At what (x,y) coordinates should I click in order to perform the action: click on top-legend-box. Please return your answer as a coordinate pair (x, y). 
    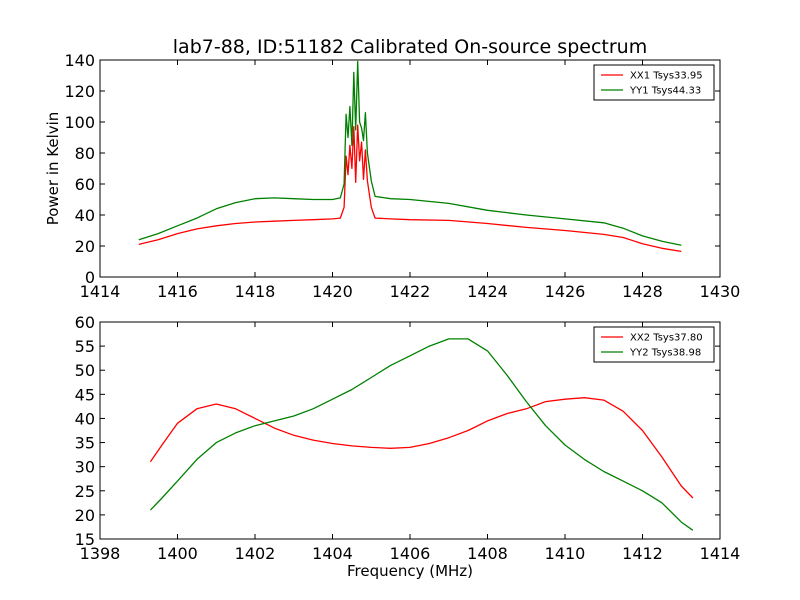
    Looking at the image, I should click on (654, 82).